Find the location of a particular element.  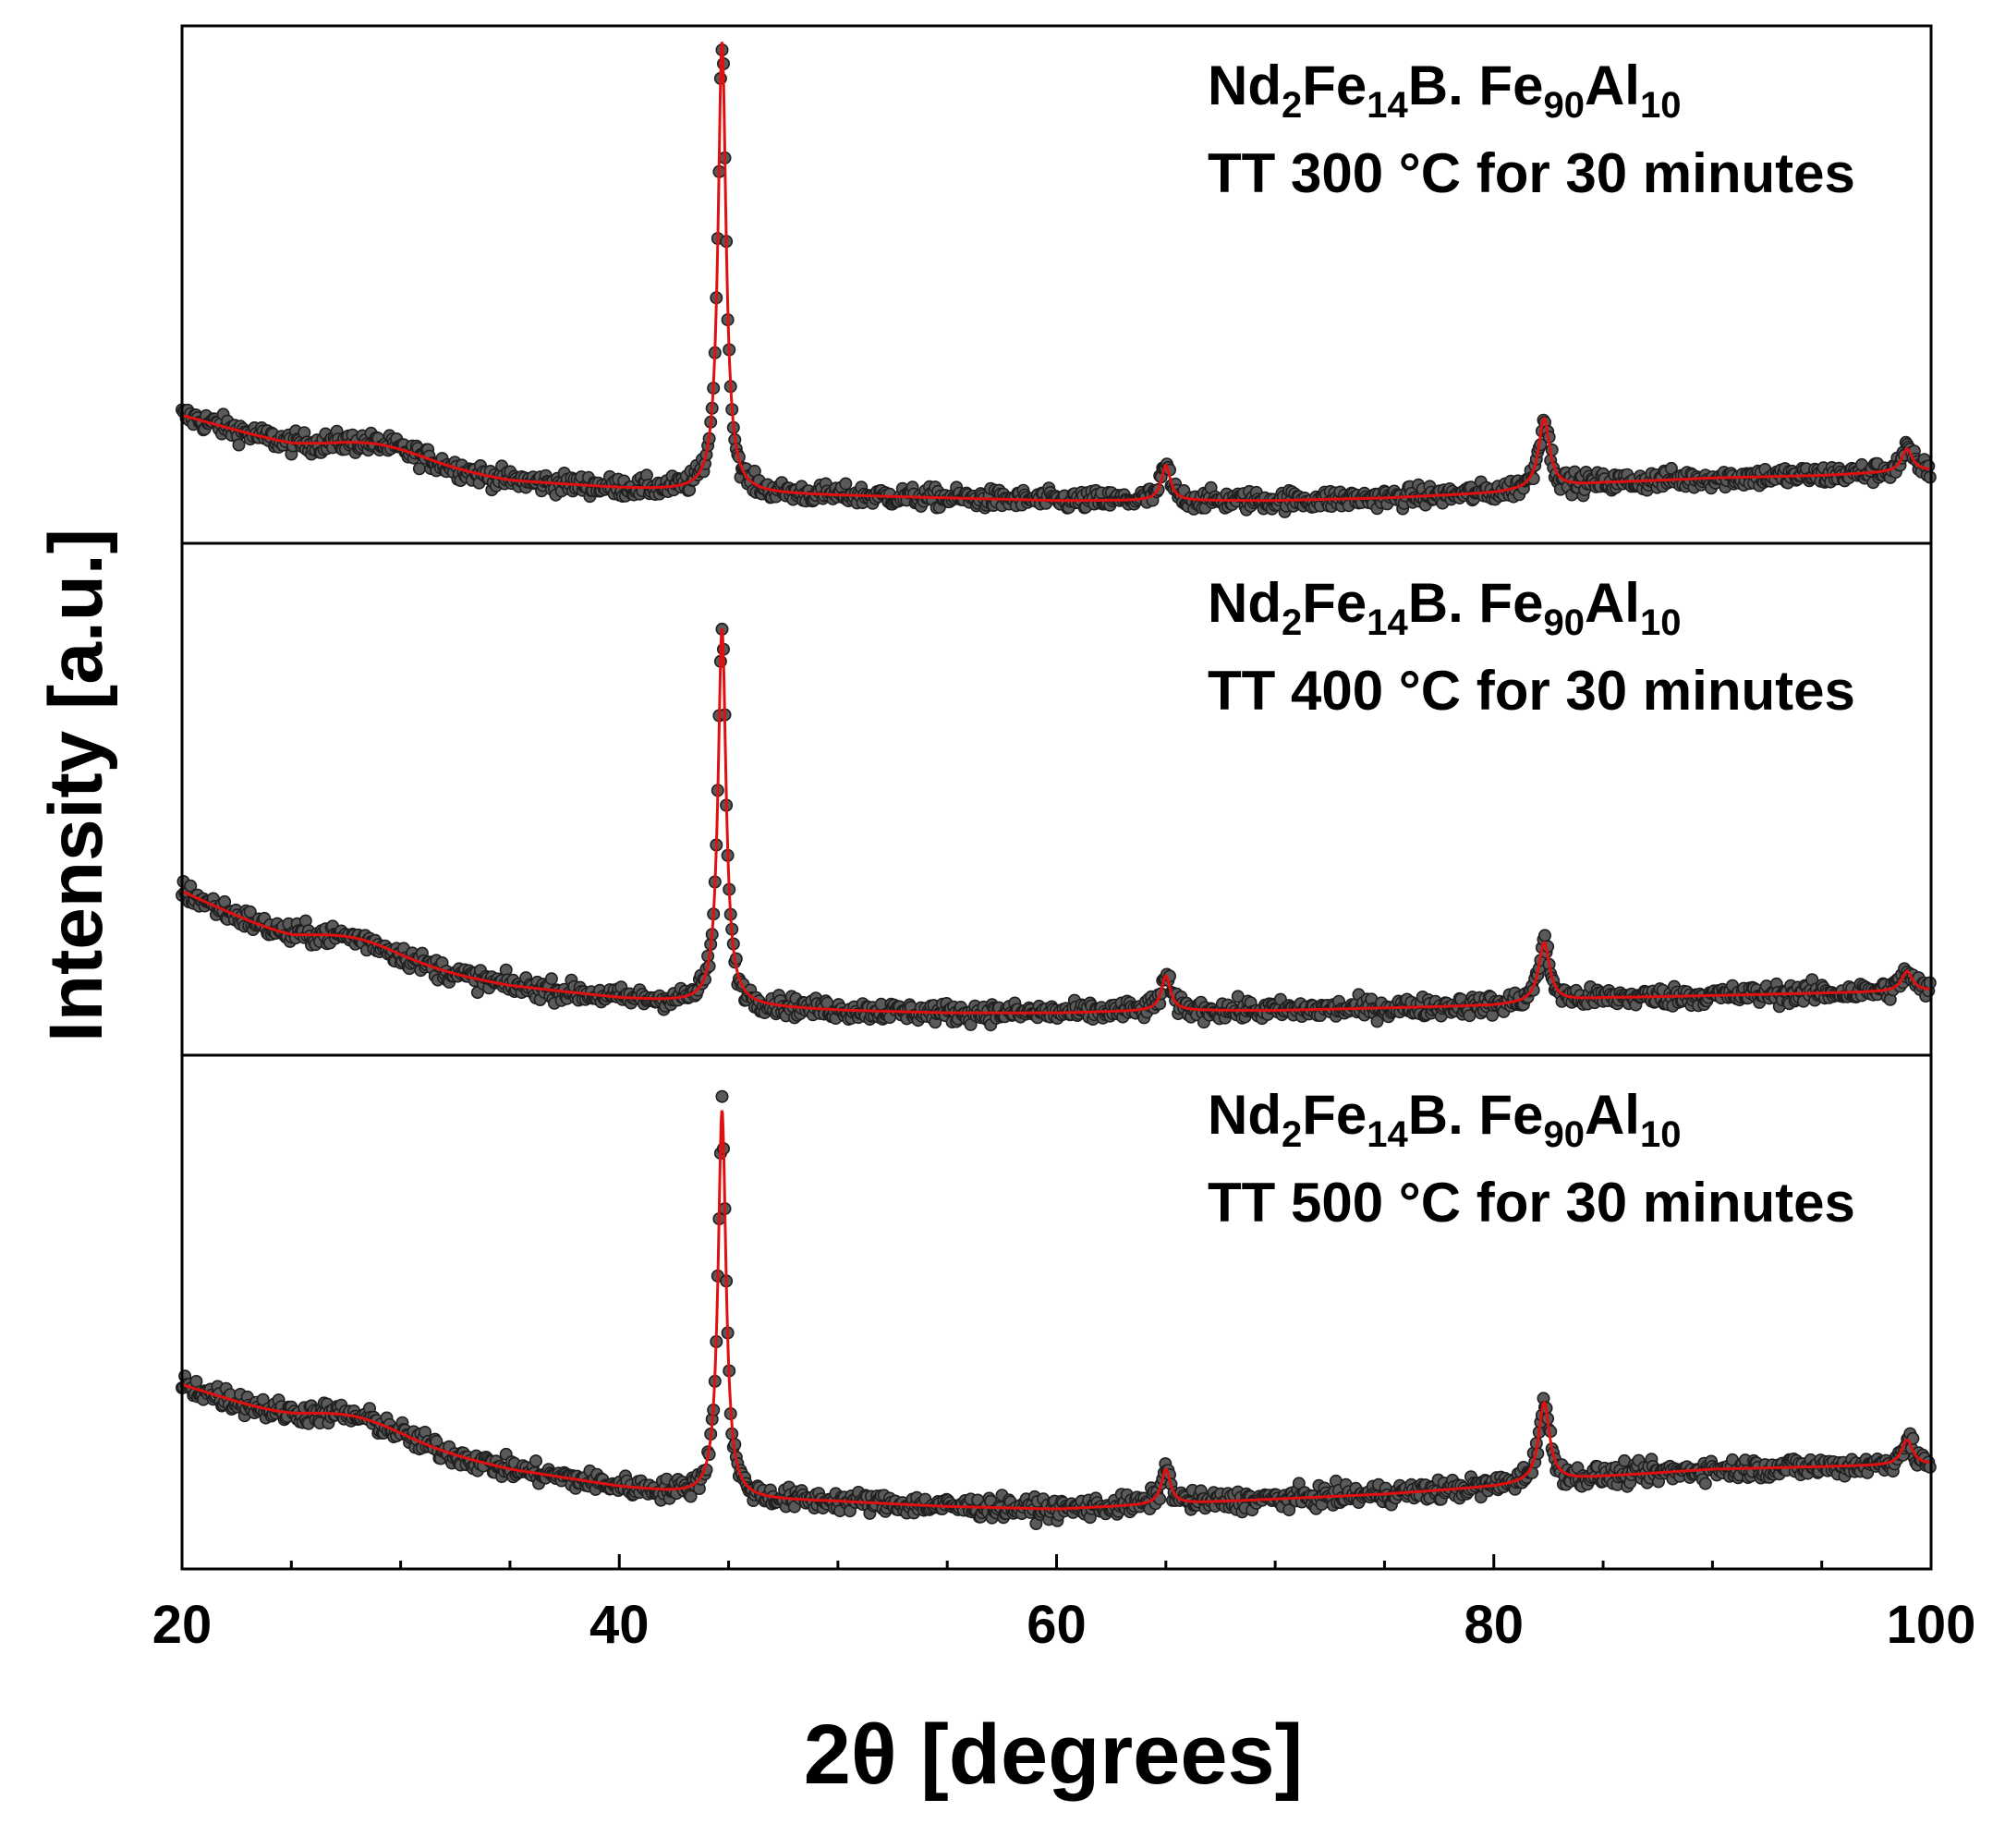

x-tick-label: 100 is located at coordinates (1931, 1625).